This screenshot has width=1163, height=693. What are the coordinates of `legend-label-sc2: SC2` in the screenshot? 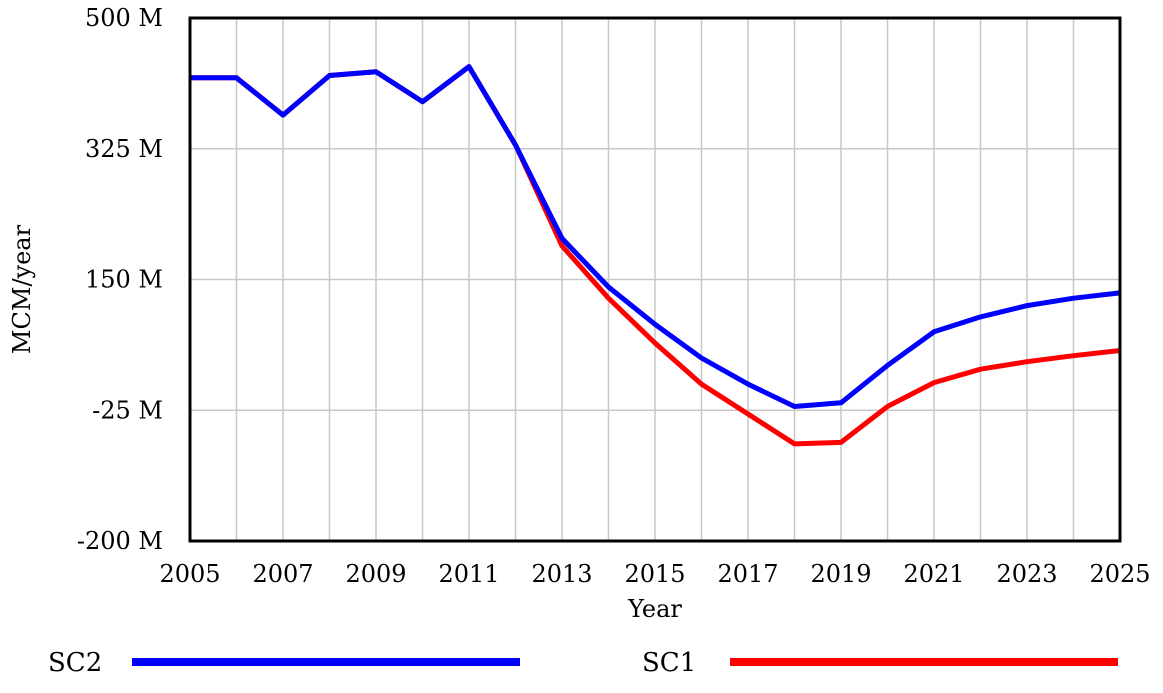 It's located at (75, 663).